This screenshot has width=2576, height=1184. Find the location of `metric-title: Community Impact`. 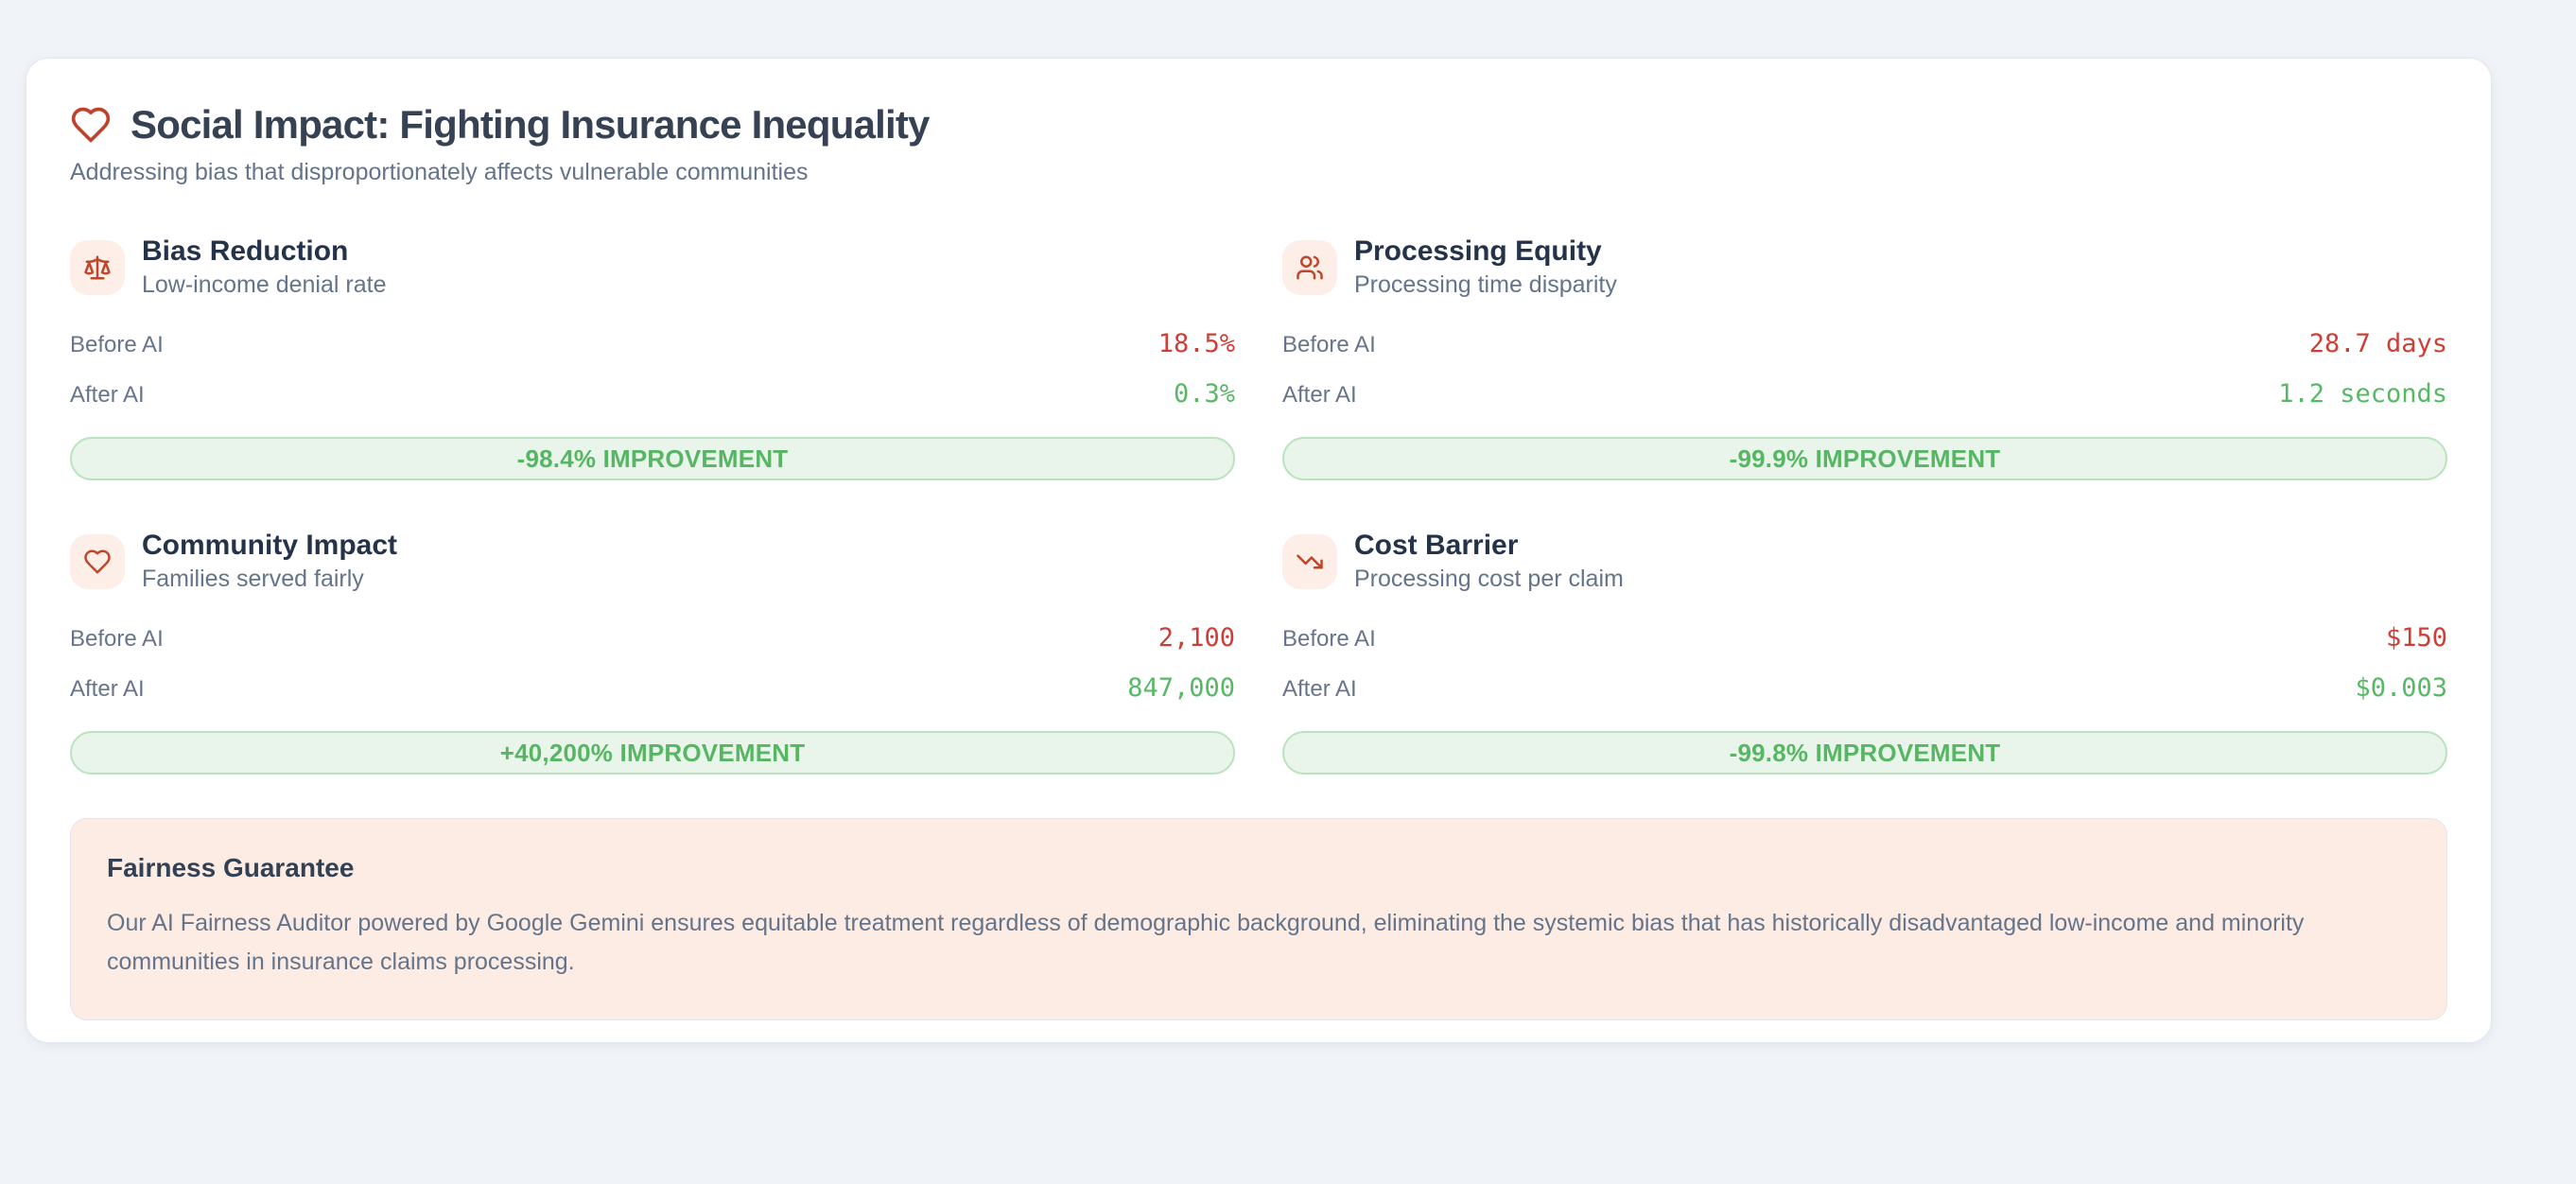

metric-title: Community Impact is located at coordinates (270, 545).